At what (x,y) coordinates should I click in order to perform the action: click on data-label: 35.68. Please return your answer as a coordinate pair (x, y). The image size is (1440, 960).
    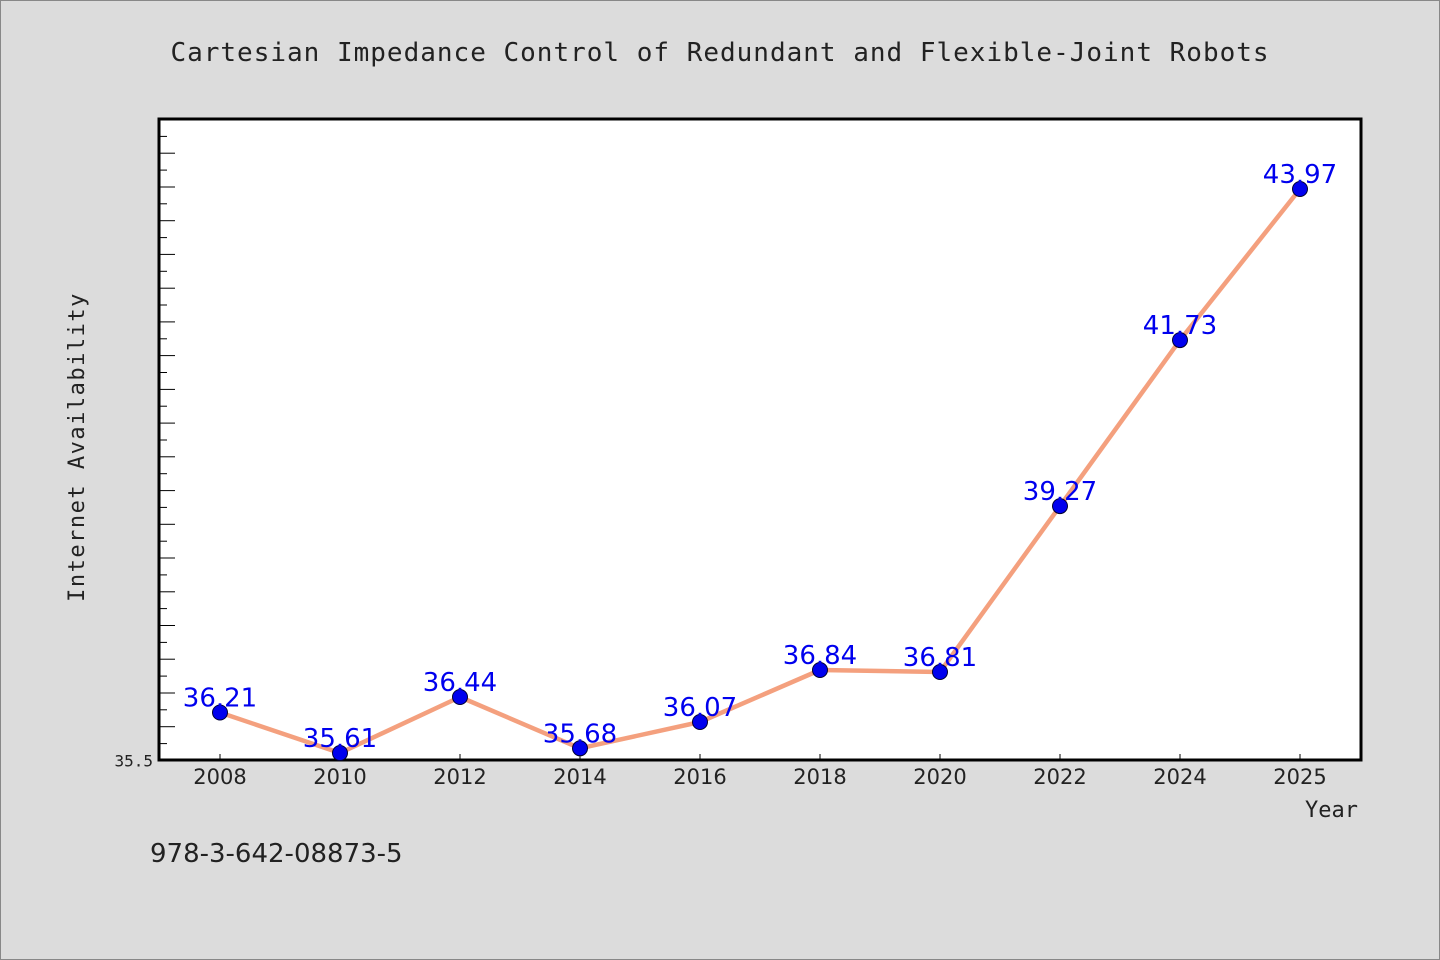
    Looking at the image, I should click on (580, 734).